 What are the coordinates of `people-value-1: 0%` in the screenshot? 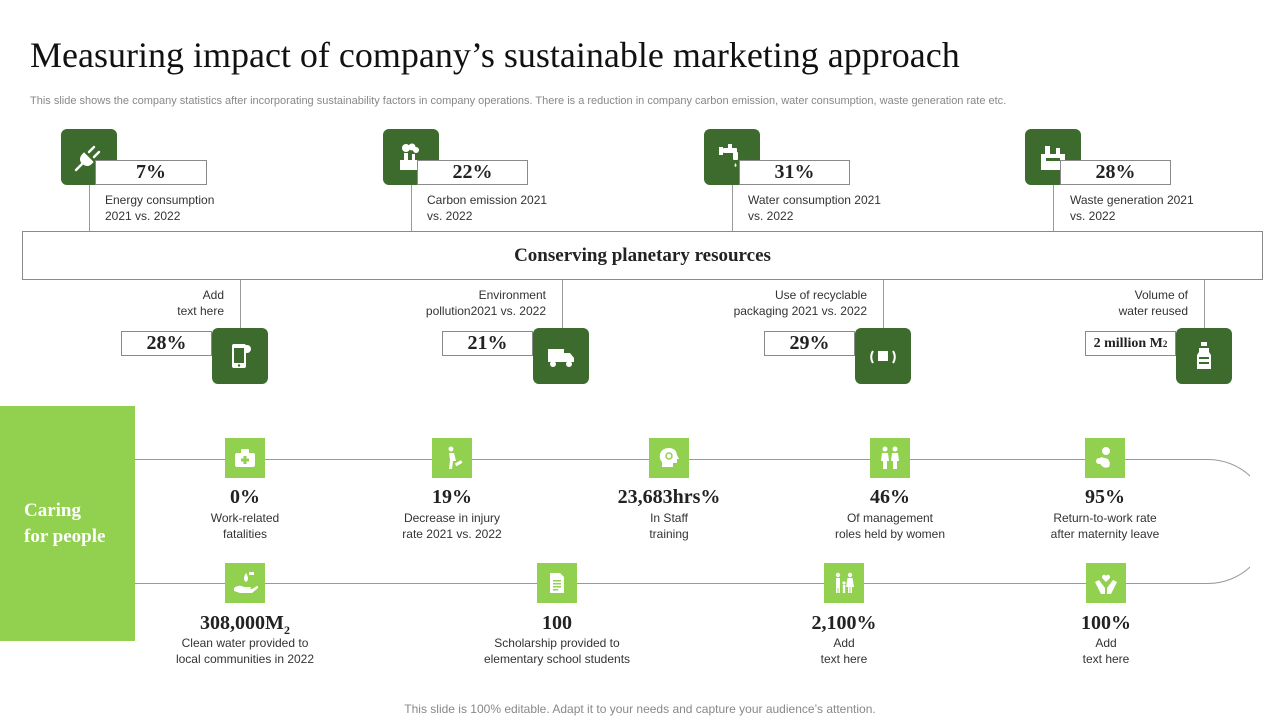 It's located at (245, 497).